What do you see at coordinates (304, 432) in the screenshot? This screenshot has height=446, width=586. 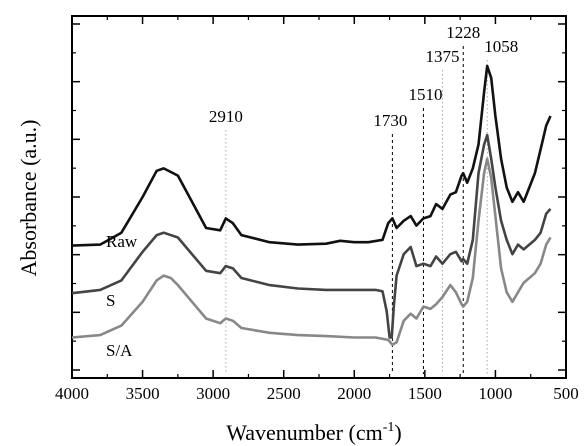 I see `x-axis-title-main: Wavenumber (cm` at bounding box center [304, 432].